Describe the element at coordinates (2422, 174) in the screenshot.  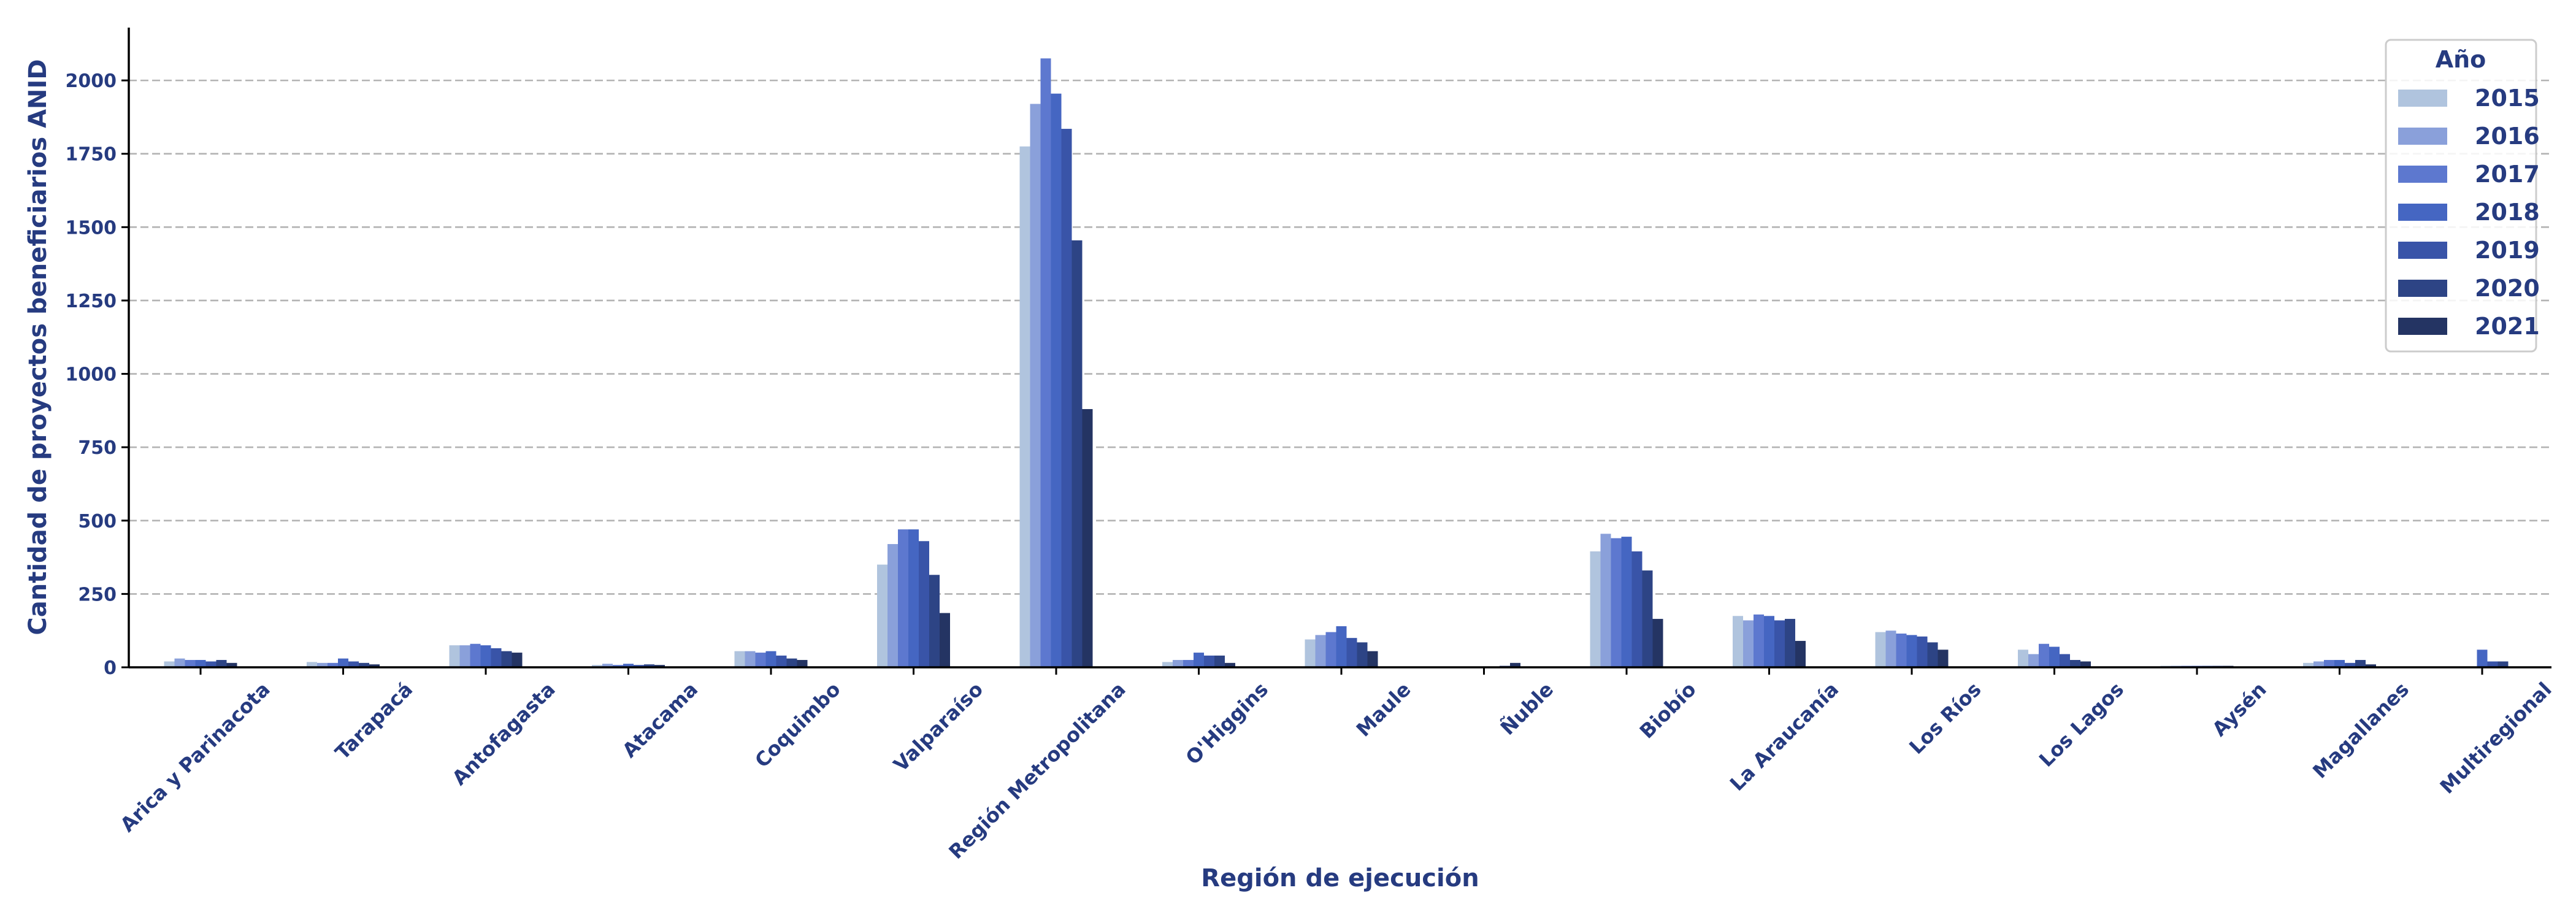
I see `legend-swatch-2017` at that location.